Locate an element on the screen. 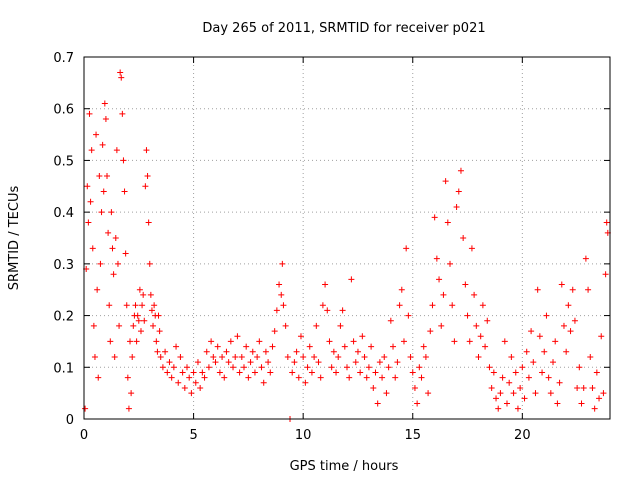  x-tick-label: 0 is located at coordinates (84, 435).